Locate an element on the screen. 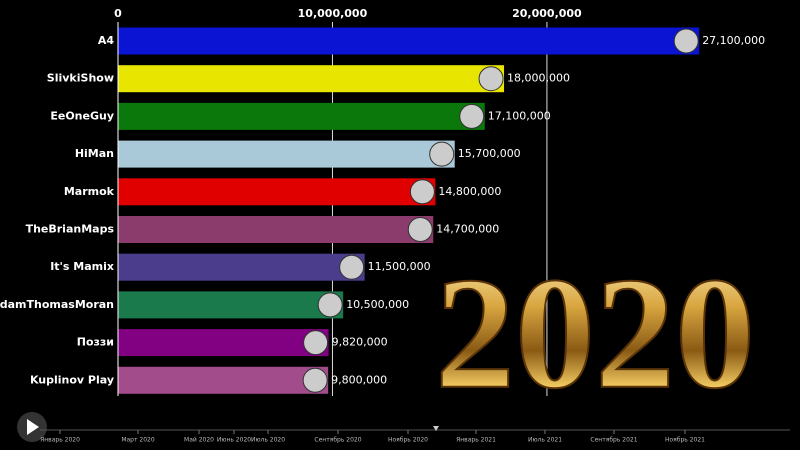 This screenshot has width=800, height=450. timeline-label: Январь 2021 is located at coordinates (476, 440).